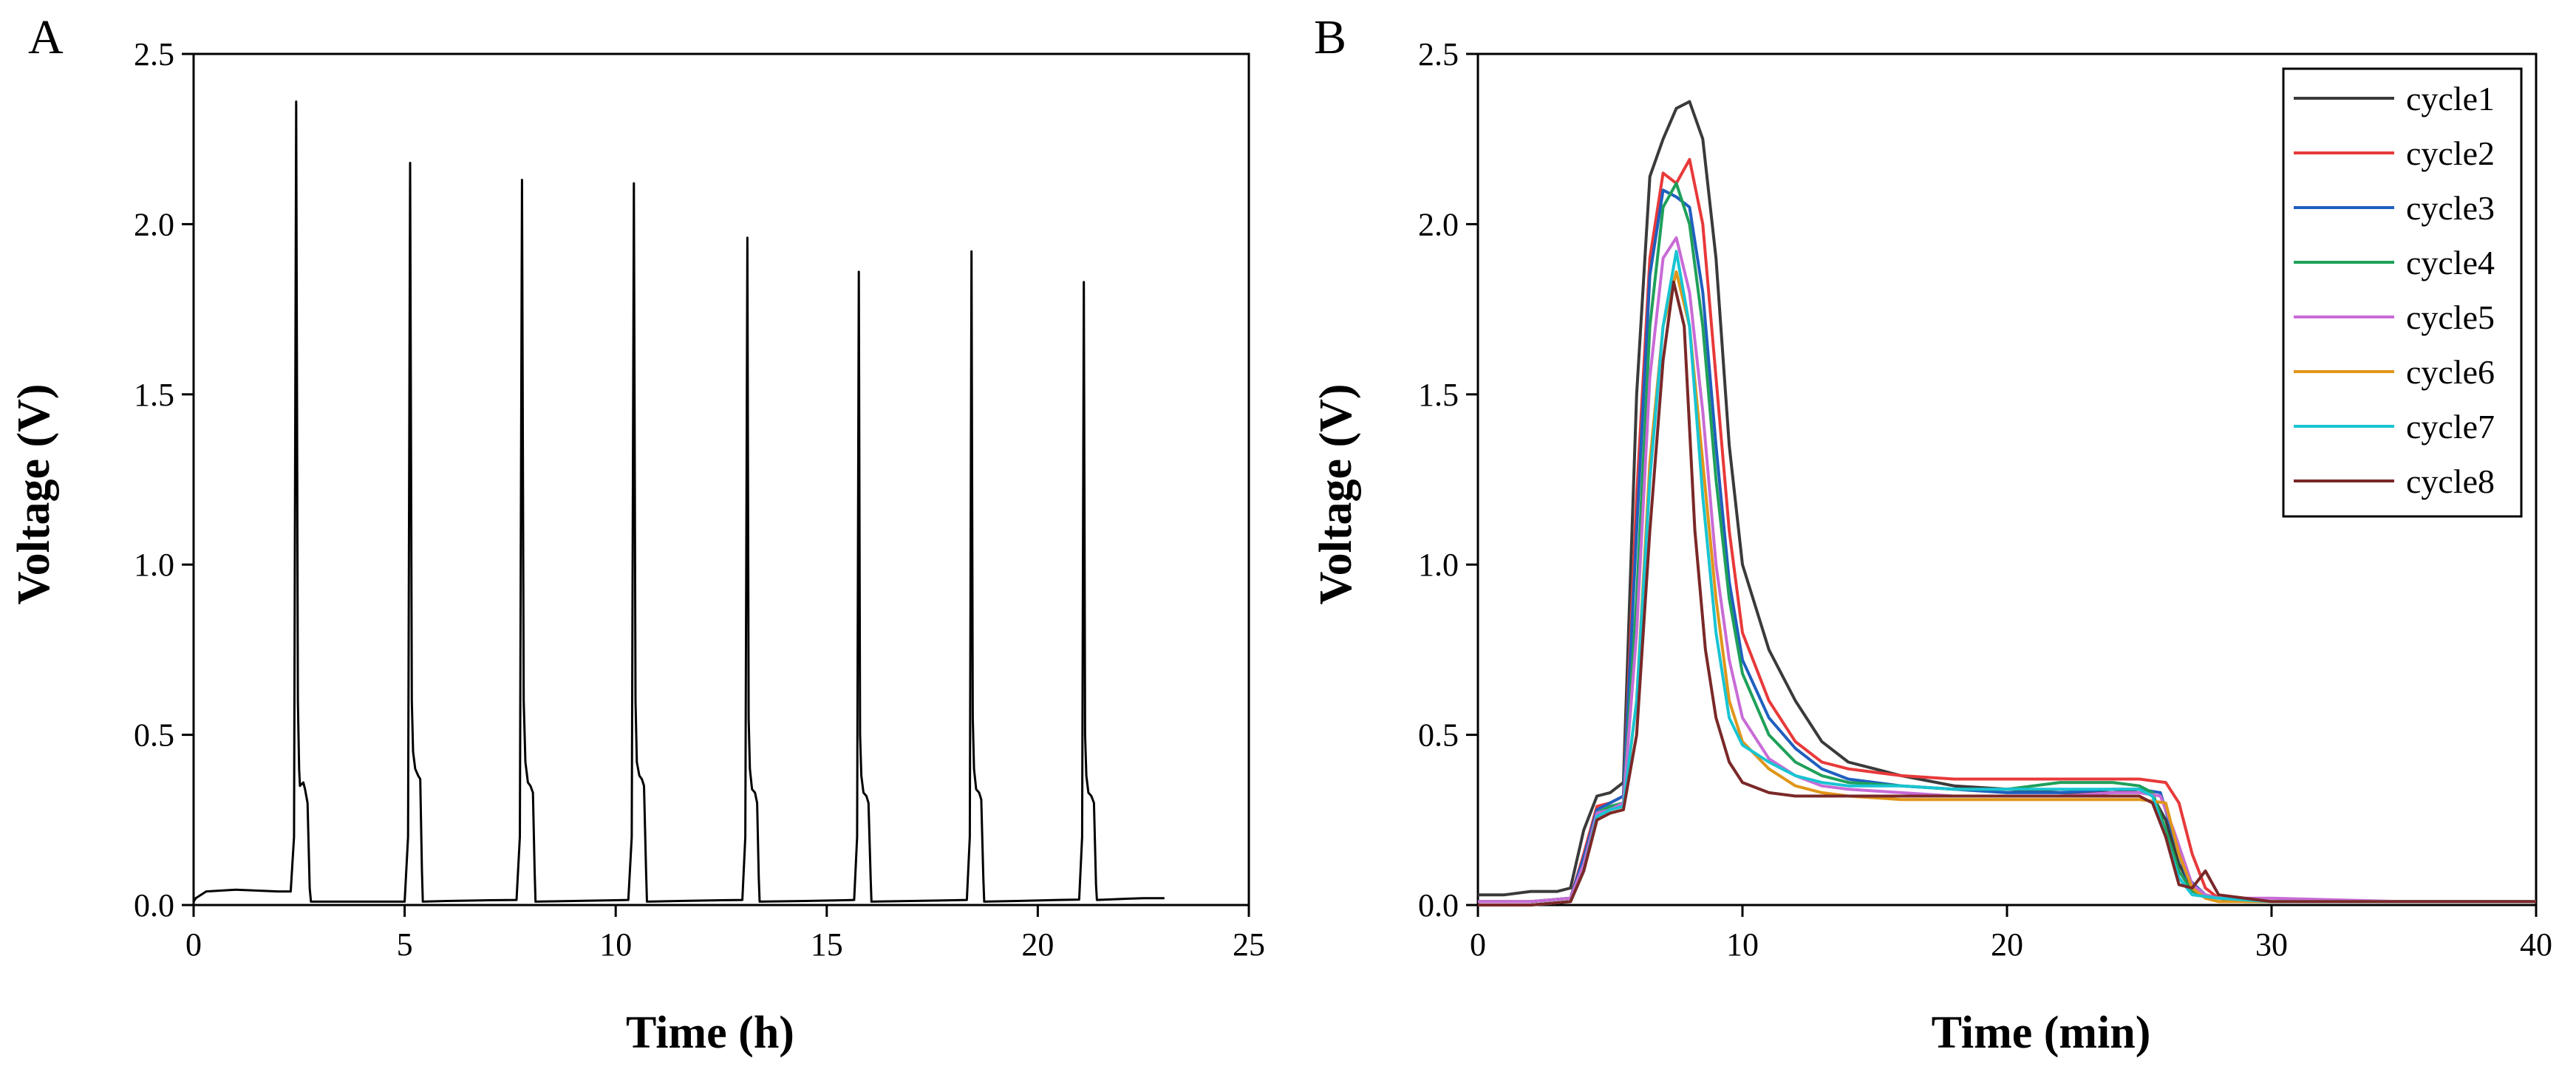  I want to click on panel-b-legend-box, so click(2402, 292).